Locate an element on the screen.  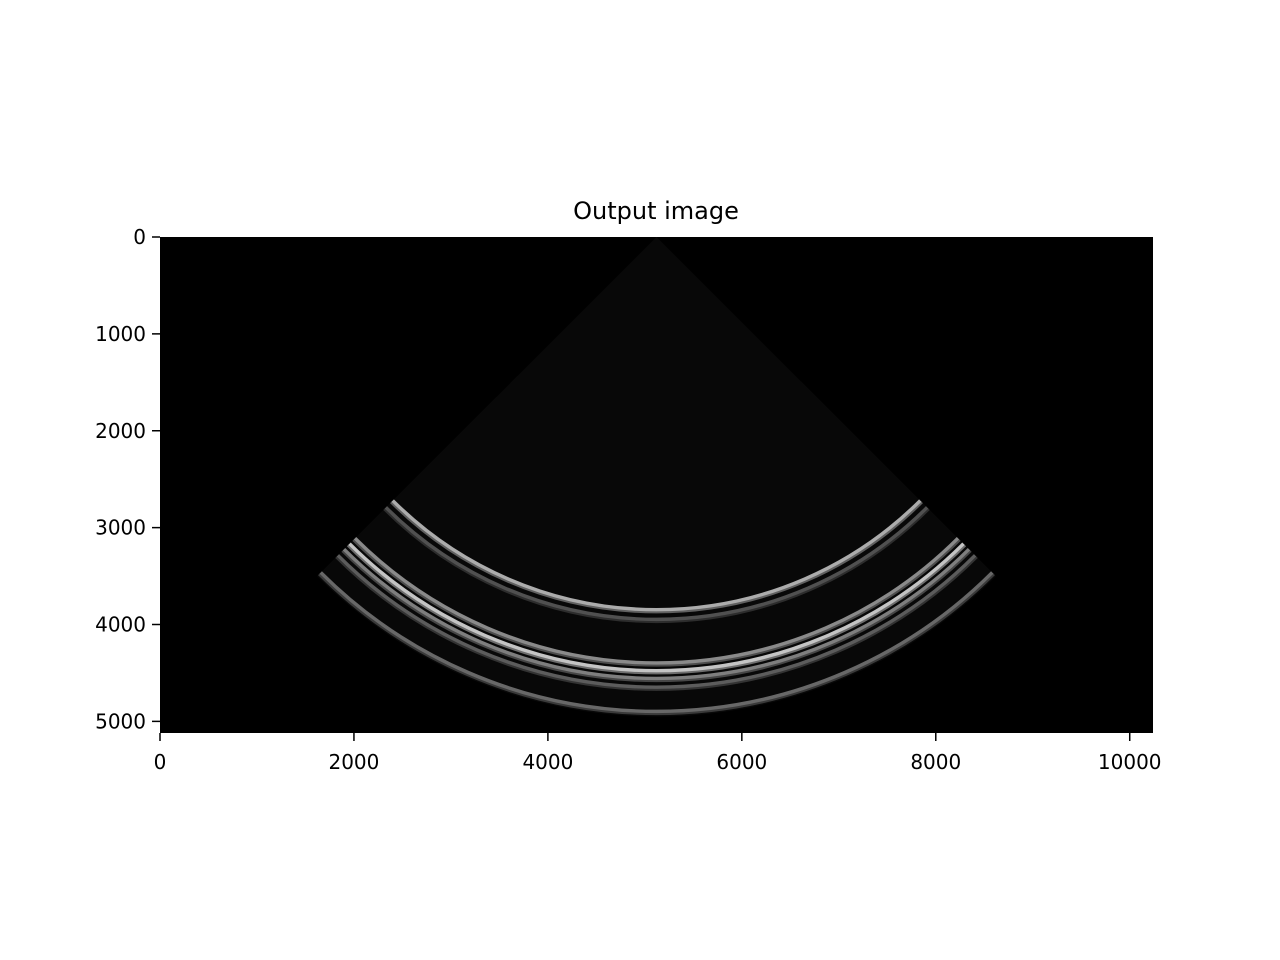
x-tick-label: 0 is located at coordinates (160, 762).